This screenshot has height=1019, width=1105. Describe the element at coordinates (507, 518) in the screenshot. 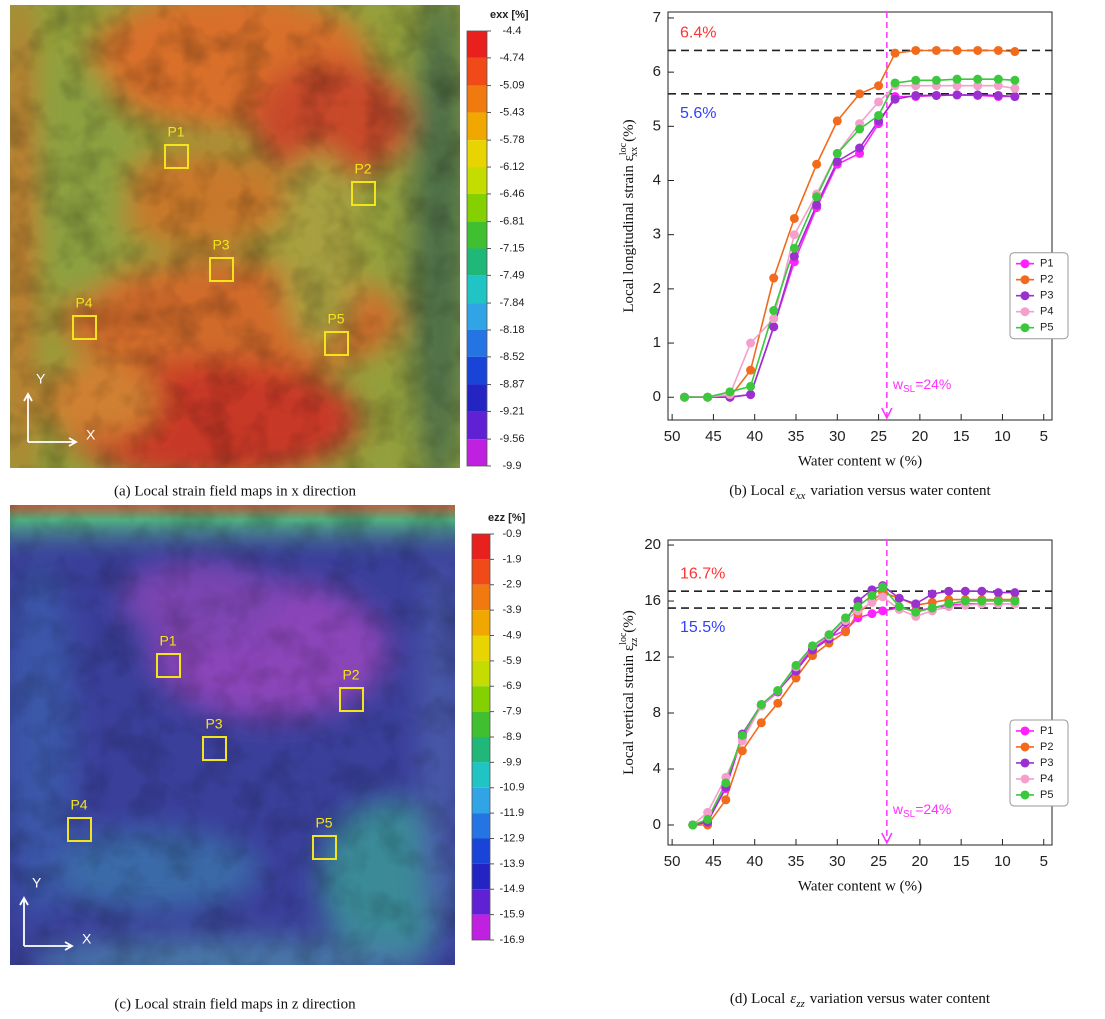

I see `colorbar-title: ezz [%]` at that location.